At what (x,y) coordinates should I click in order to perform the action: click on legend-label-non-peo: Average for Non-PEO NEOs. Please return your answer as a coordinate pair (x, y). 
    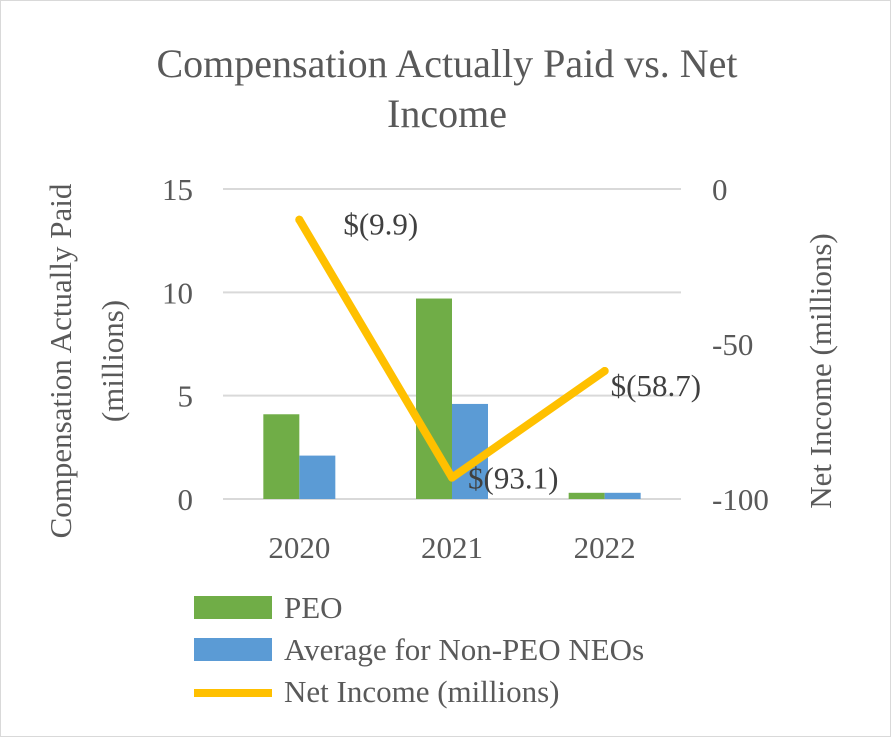
    Looking at the image, I should click on (464, 649).